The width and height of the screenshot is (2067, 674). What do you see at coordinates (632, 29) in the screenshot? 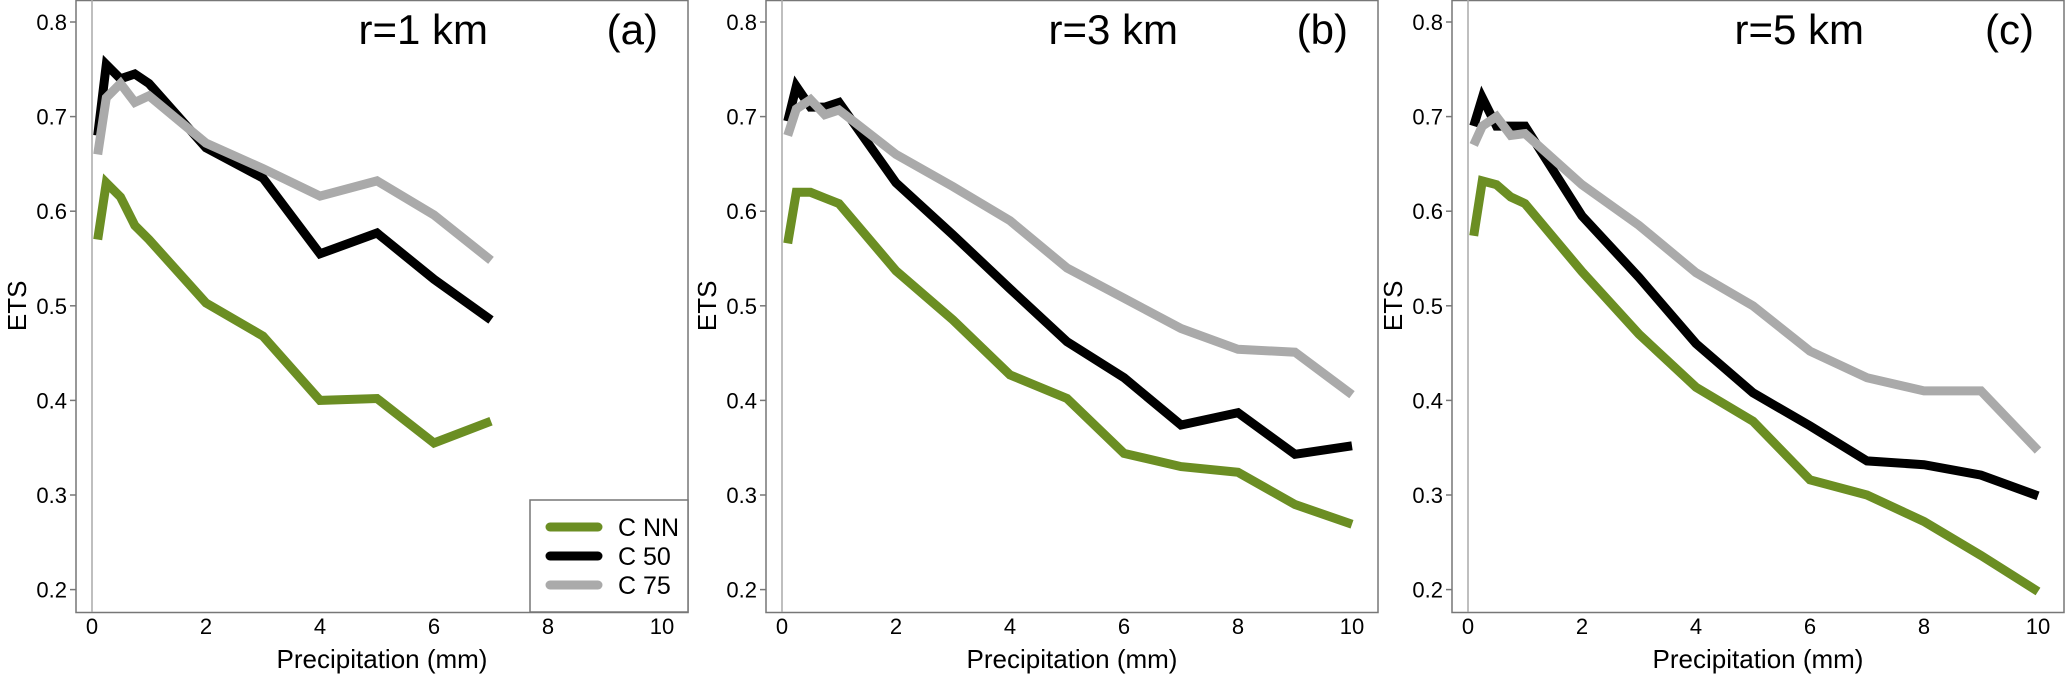
I see `panel-label: (a)` at bounding box center [632, 29].